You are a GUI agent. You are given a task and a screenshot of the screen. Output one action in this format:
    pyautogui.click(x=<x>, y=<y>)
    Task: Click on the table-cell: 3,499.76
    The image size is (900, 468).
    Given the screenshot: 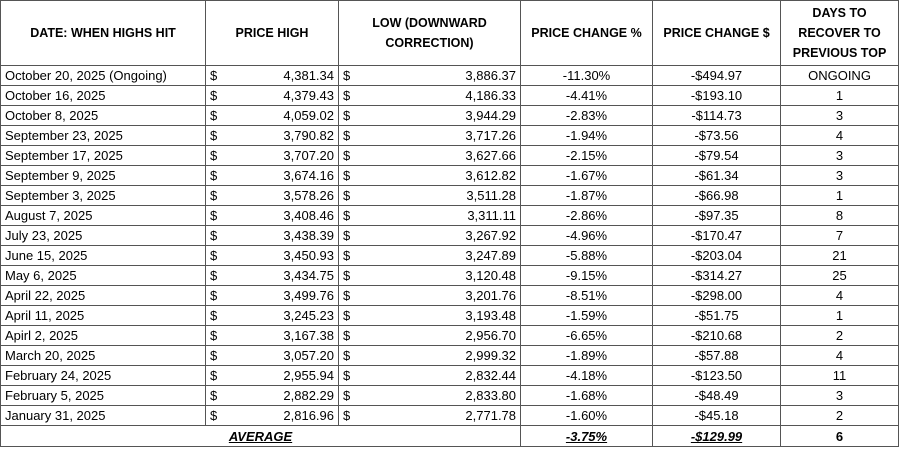 What is the action you would take?
    pyautogui.click(x=283, y=295)
    